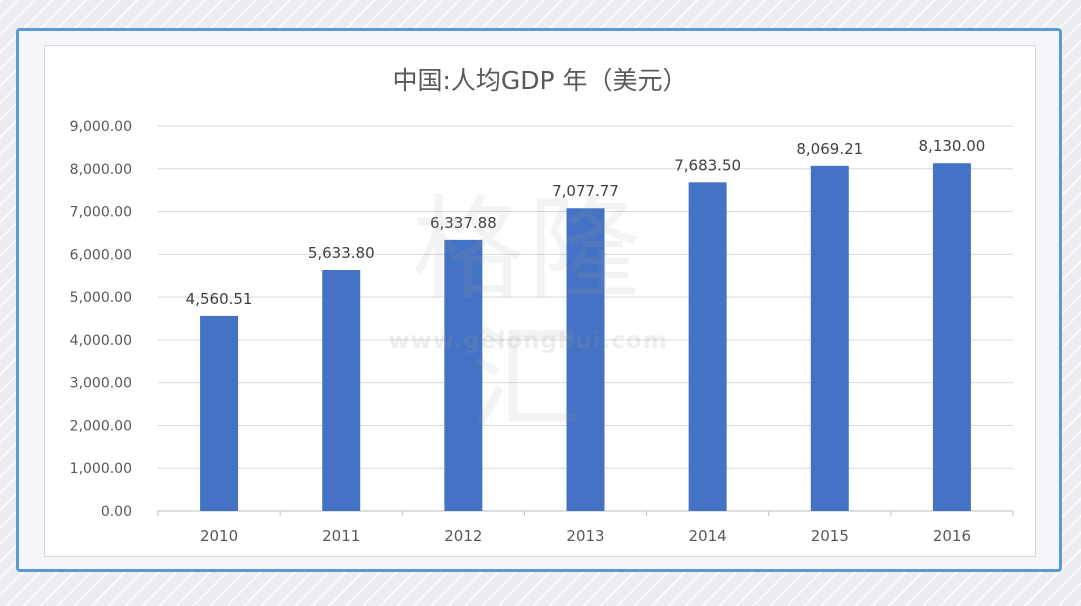 The image size is (1081, 606). I want to click on y-tick-label: 8,000.00, so click(101, 170).